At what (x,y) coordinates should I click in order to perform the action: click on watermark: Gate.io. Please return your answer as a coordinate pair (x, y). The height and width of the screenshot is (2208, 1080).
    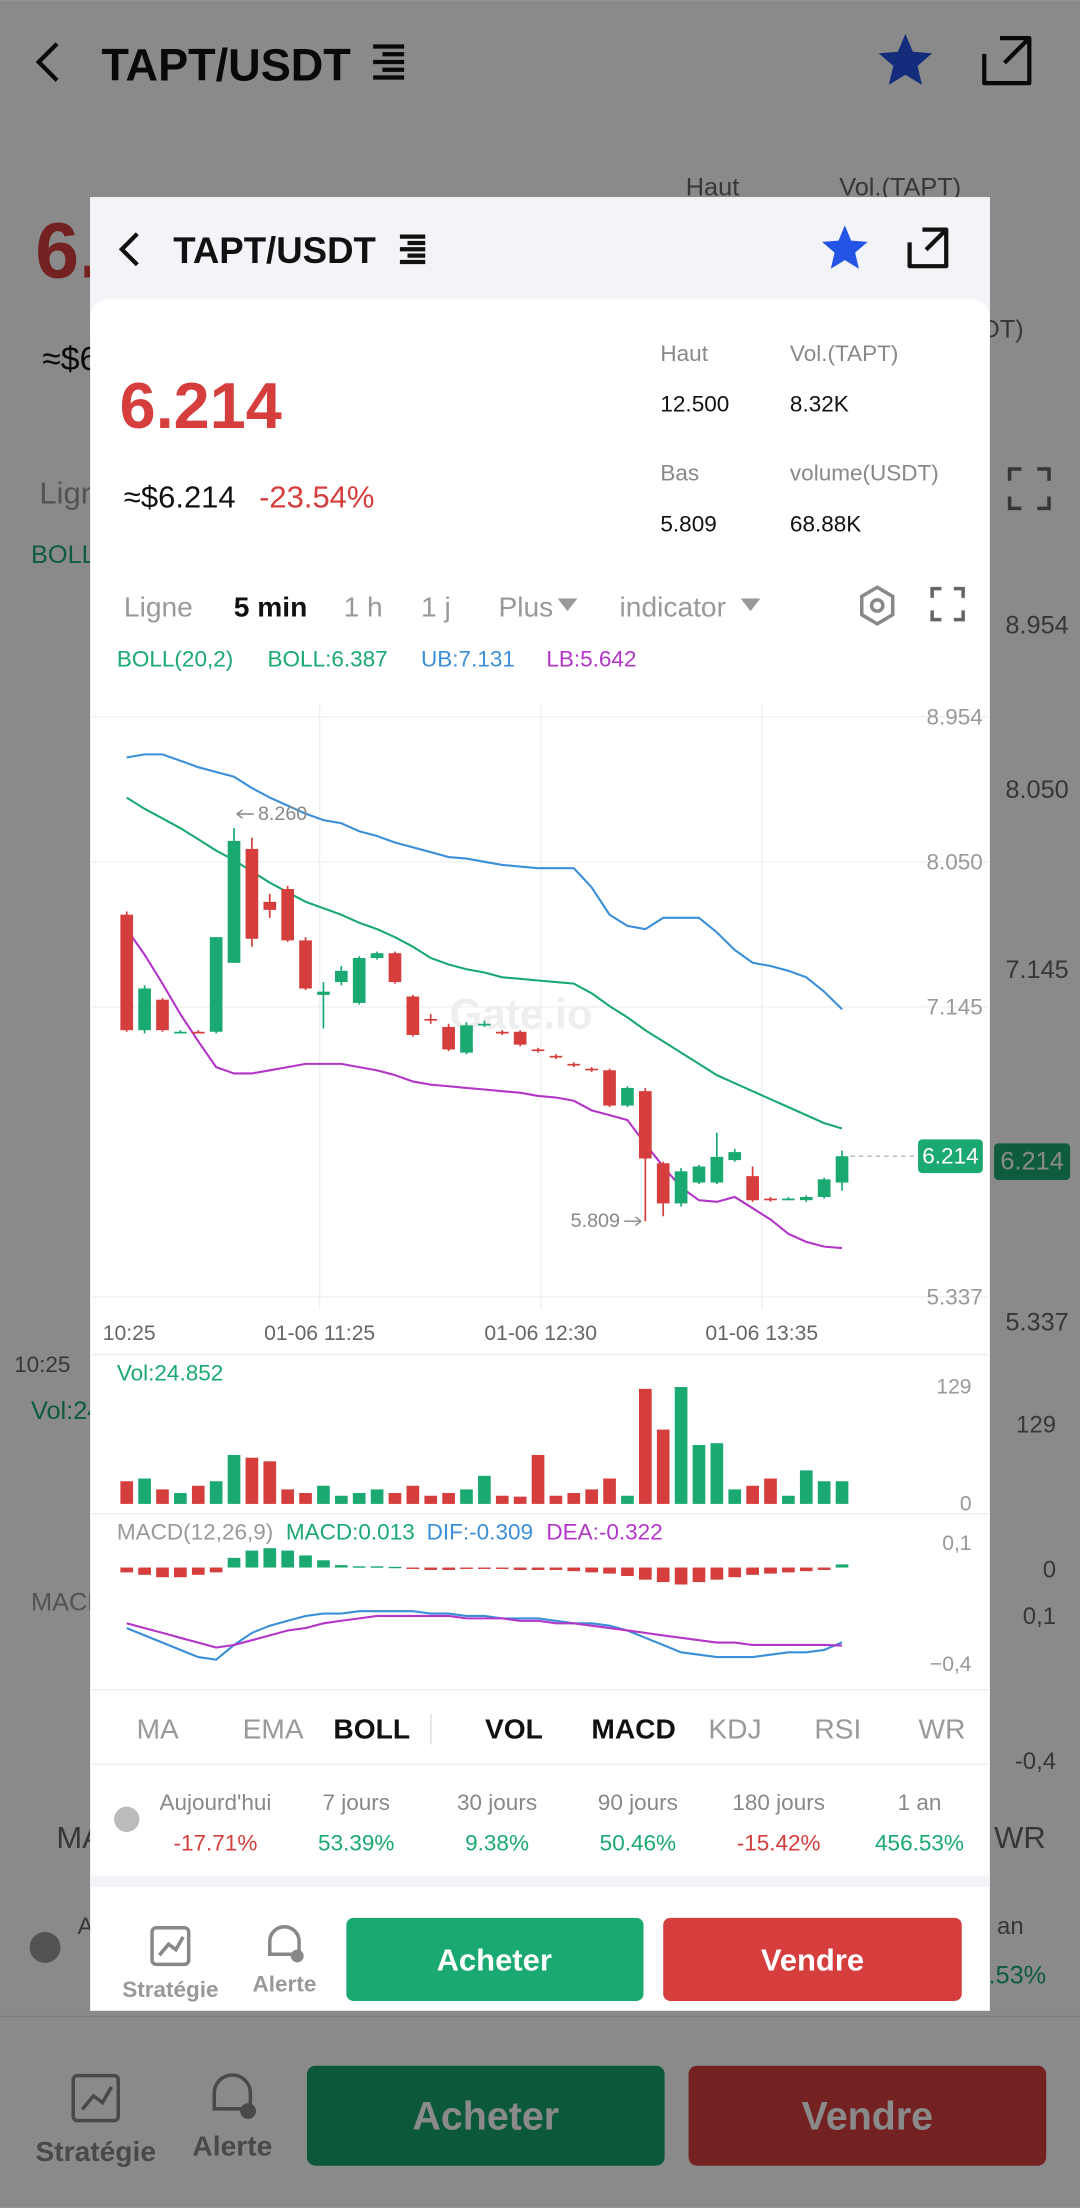
    Looking at the image, I should click on (520, 1013).